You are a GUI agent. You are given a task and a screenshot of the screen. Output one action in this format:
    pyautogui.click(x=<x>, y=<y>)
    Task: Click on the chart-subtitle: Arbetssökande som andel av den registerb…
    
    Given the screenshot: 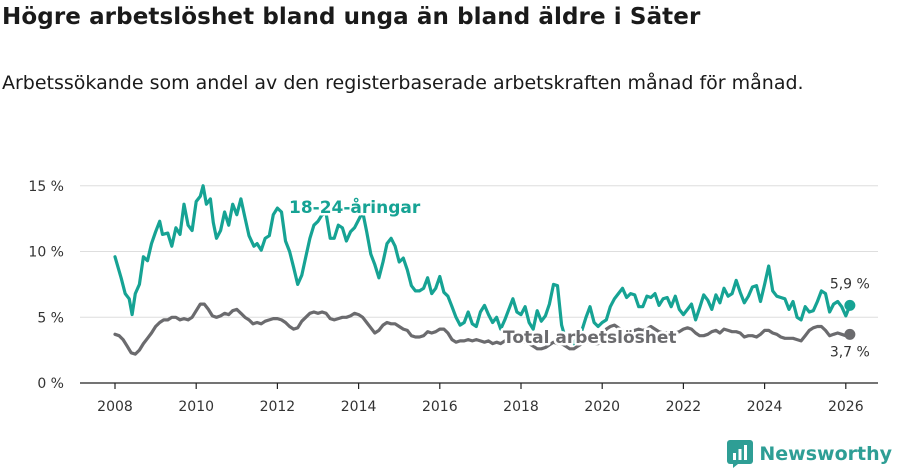 What is the action you would take?
    pyautogui.click(x=403, y=83)
    